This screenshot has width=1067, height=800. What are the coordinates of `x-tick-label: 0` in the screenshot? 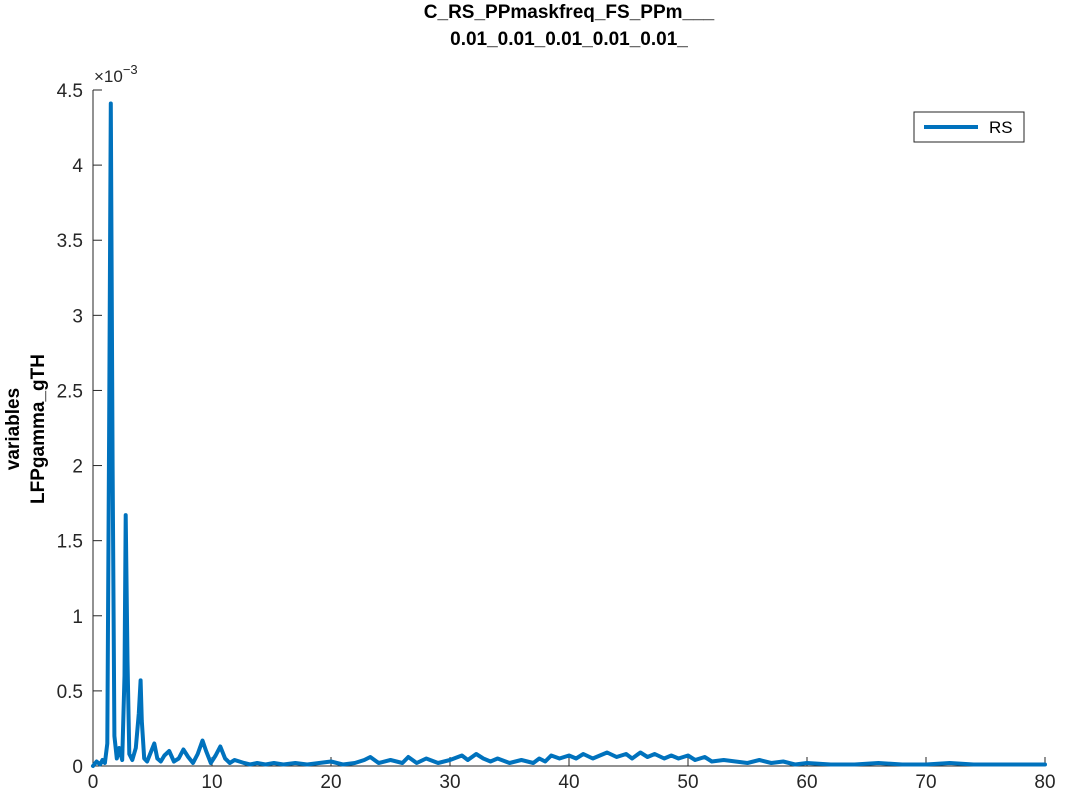 It's located at (93, 782).